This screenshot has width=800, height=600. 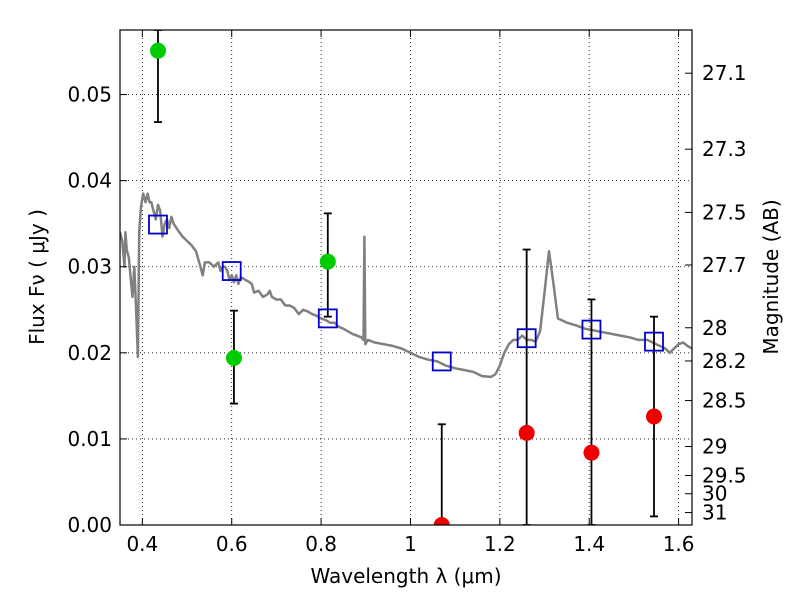 What do you see at coordinates (89, 181) in the screenshot?
I see `y-tick-label-4: 0.04` at bounding box center [89, 181].